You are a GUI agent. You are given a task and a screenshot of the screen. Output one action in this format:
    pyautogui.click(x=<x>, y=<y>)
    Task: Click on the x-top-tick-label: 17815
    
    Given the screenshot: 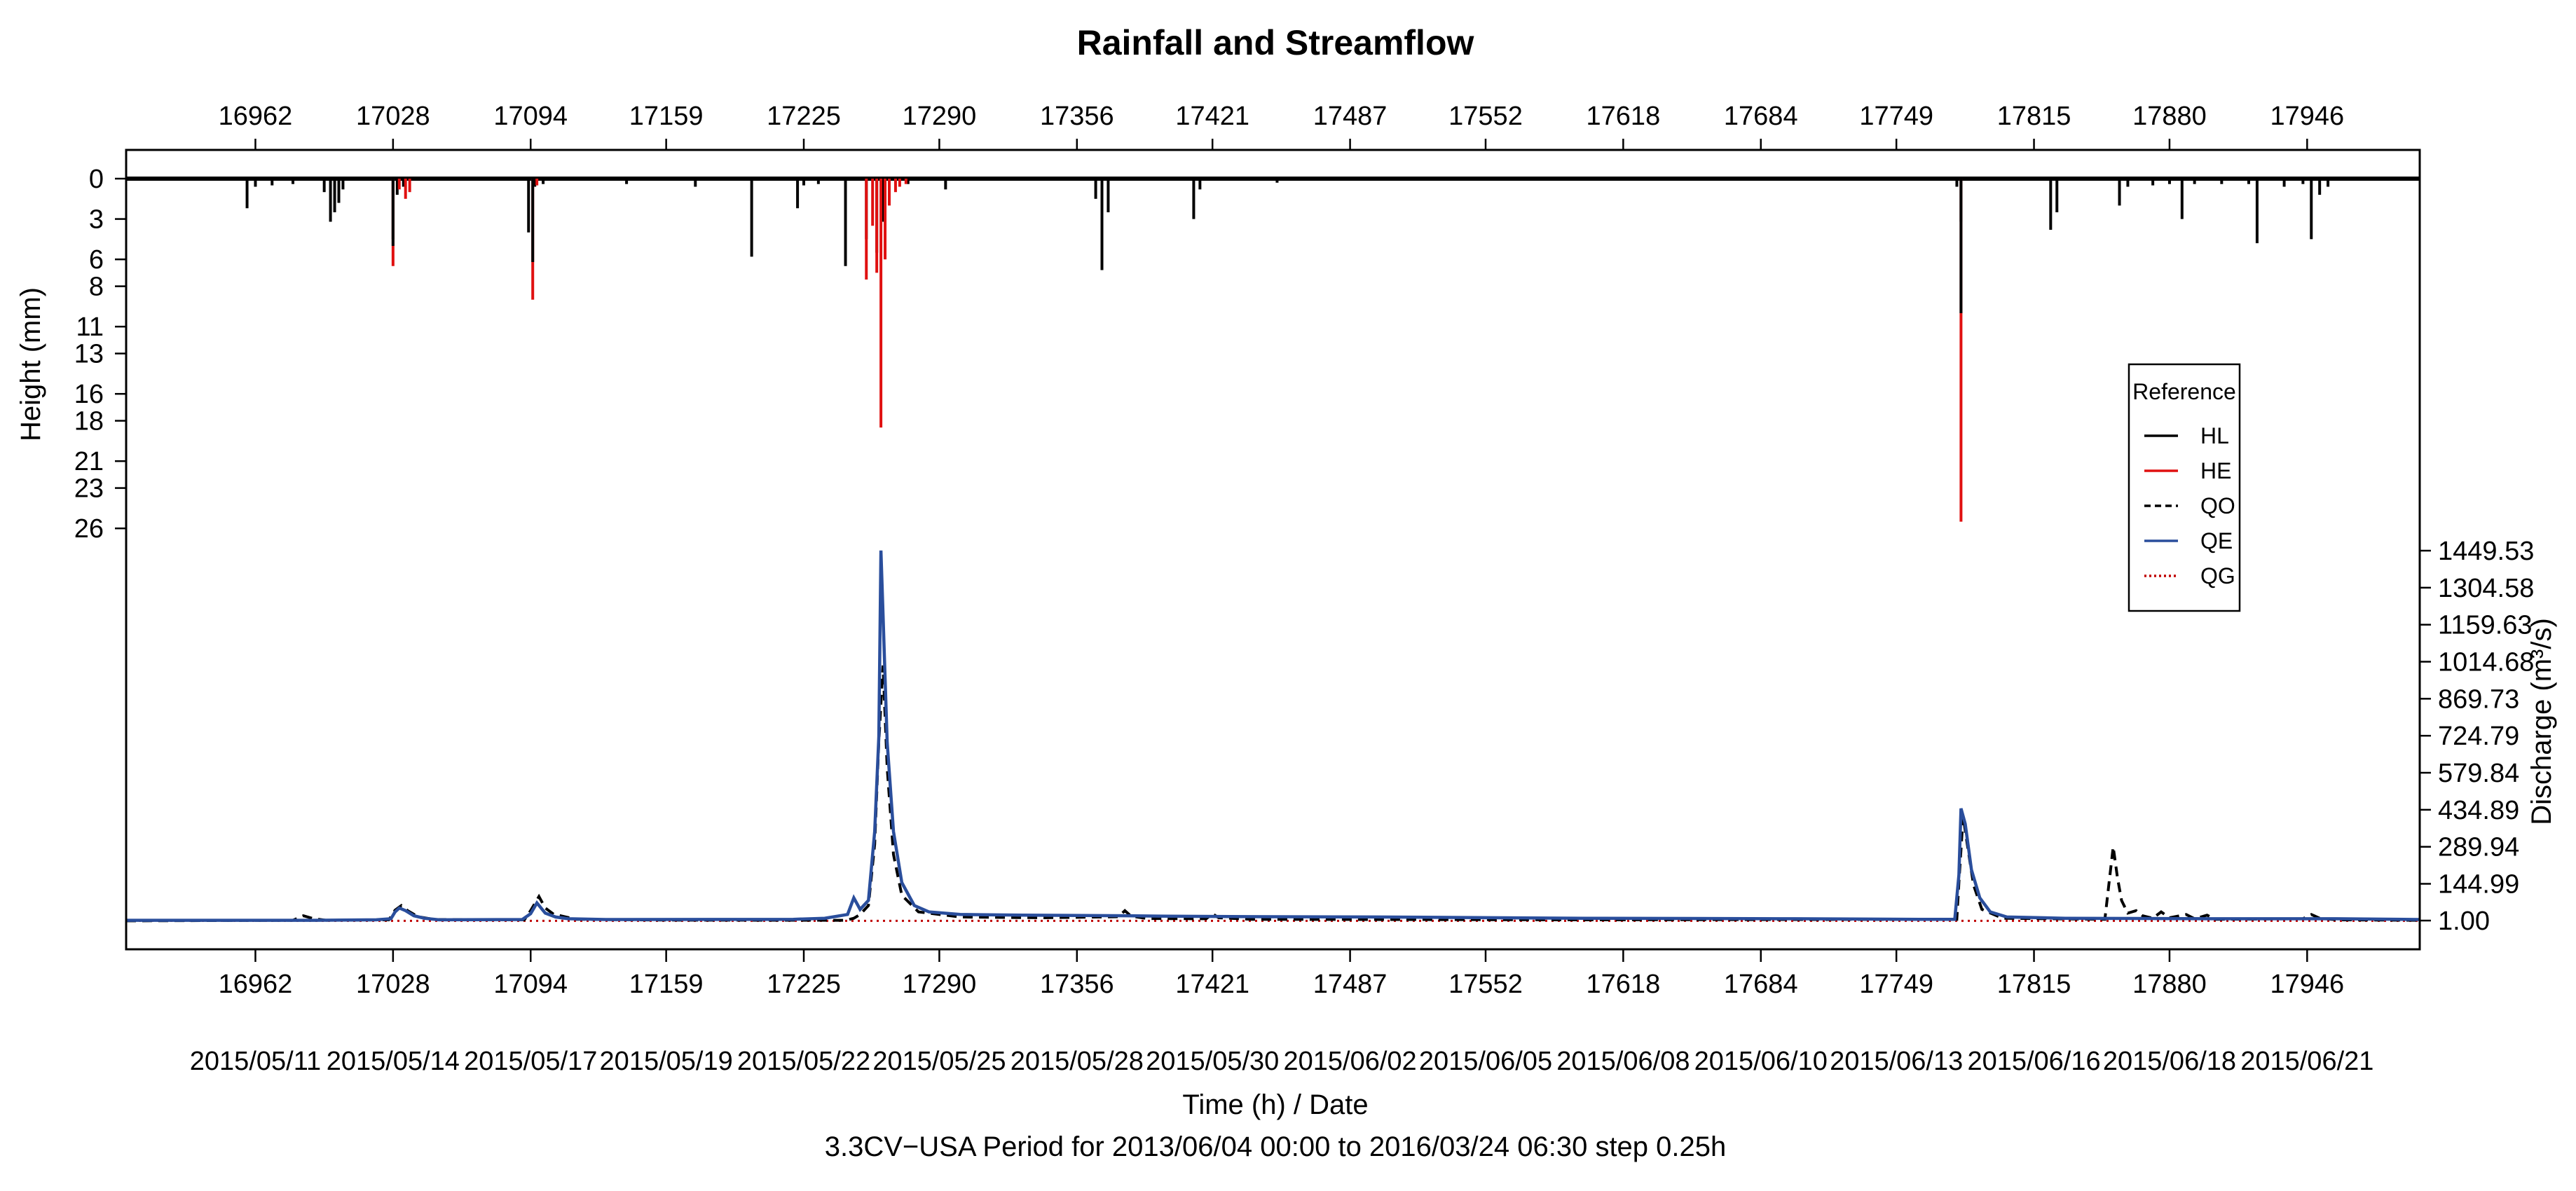 What is the action you would take?
    pyautogui.click(x=2034, y=116)
    